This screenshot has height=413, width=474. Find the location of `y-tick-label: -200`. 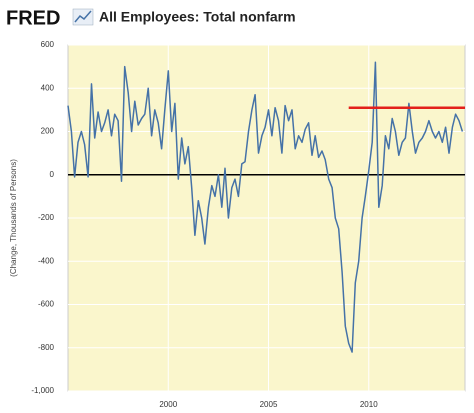

y-tick-label: -200 is located at coordinates (46, 217).